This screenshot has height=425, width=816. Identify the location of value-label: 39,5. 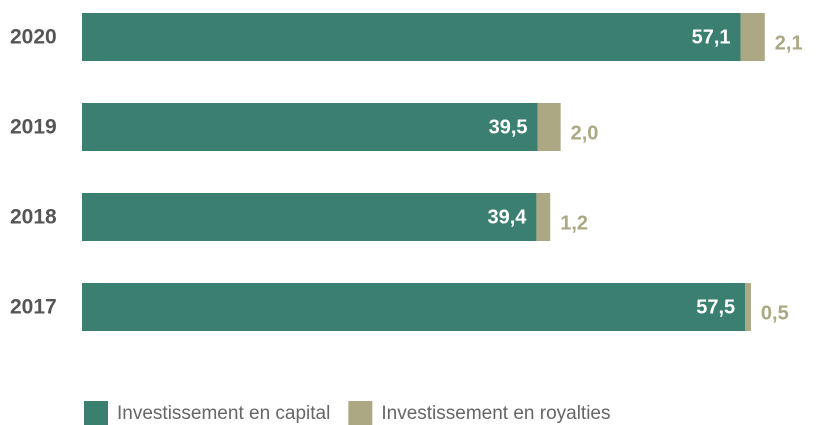
(508, 127).